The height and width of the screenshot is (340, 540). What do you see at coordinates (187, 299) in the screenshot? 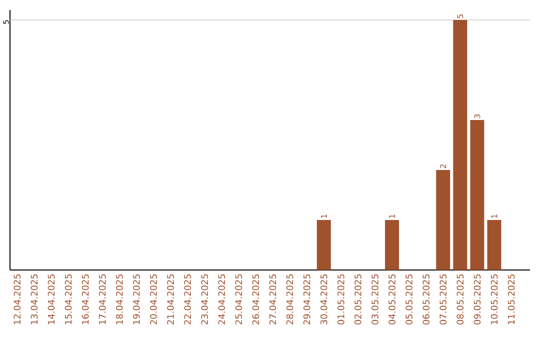
I see `x-tick-label: 22.04.2025` at bounding box center [187, 299].